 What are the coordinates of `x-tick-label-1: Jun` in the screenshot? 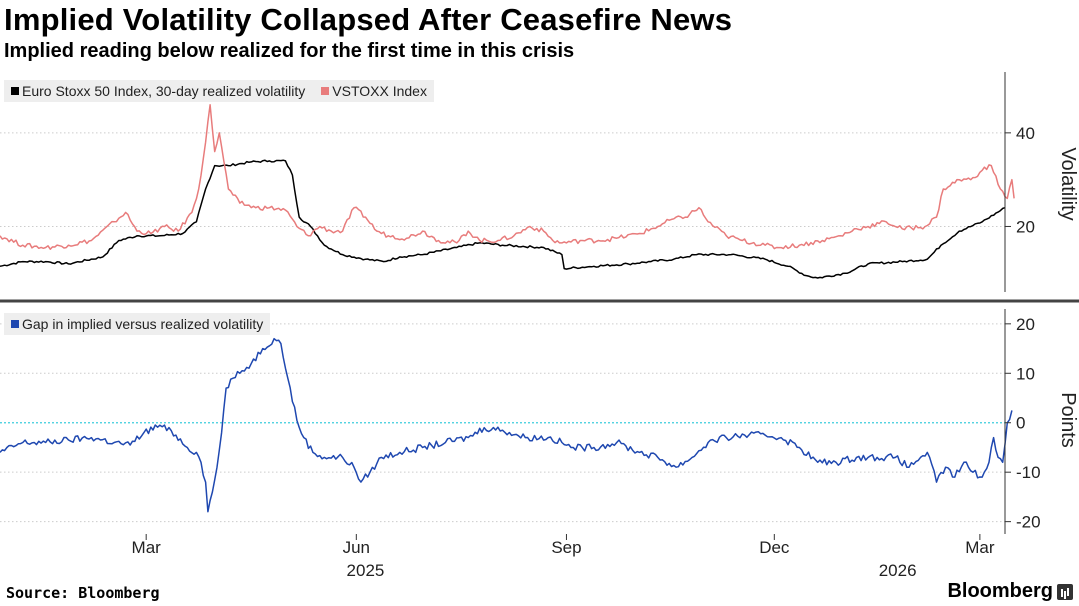 It's located at (356, 547).